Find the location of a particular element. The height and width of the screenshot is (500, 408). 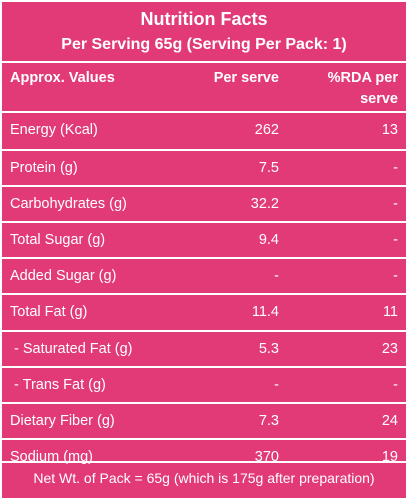

serving-size-subtitle: Per Serving 65g (Serving Per Pack: 1) is located at coordinates (204, 44).